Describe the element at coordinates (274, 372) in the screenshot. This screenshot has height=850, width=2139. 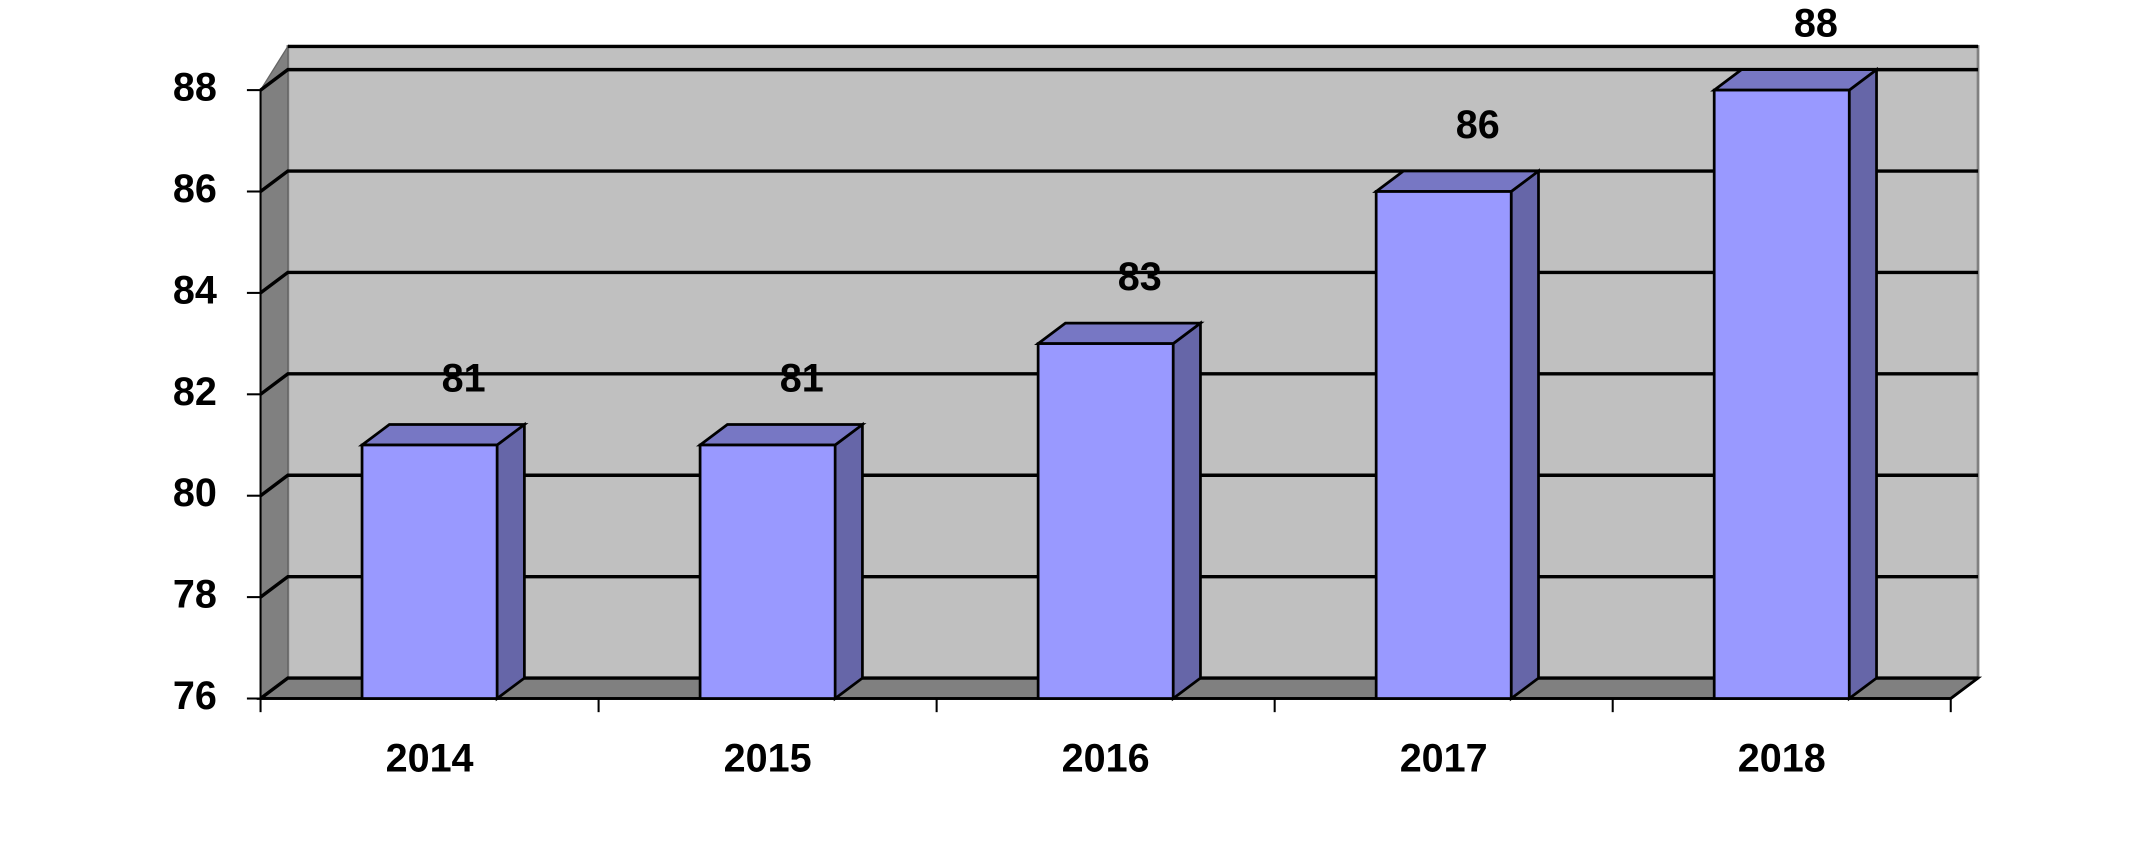
I see `side-wall` at that location.